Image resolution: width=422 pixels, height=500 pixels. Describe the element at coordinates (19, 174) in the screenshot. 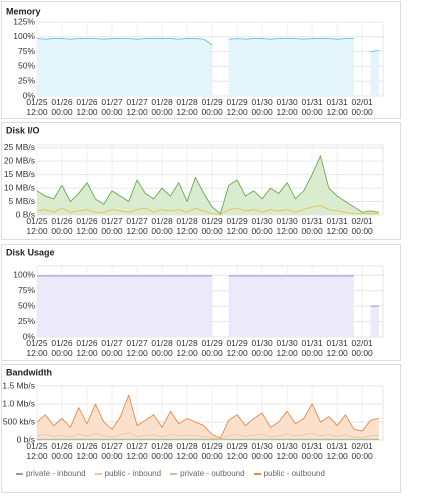

I see `y-tick-label: 15 MB/s` at that location.